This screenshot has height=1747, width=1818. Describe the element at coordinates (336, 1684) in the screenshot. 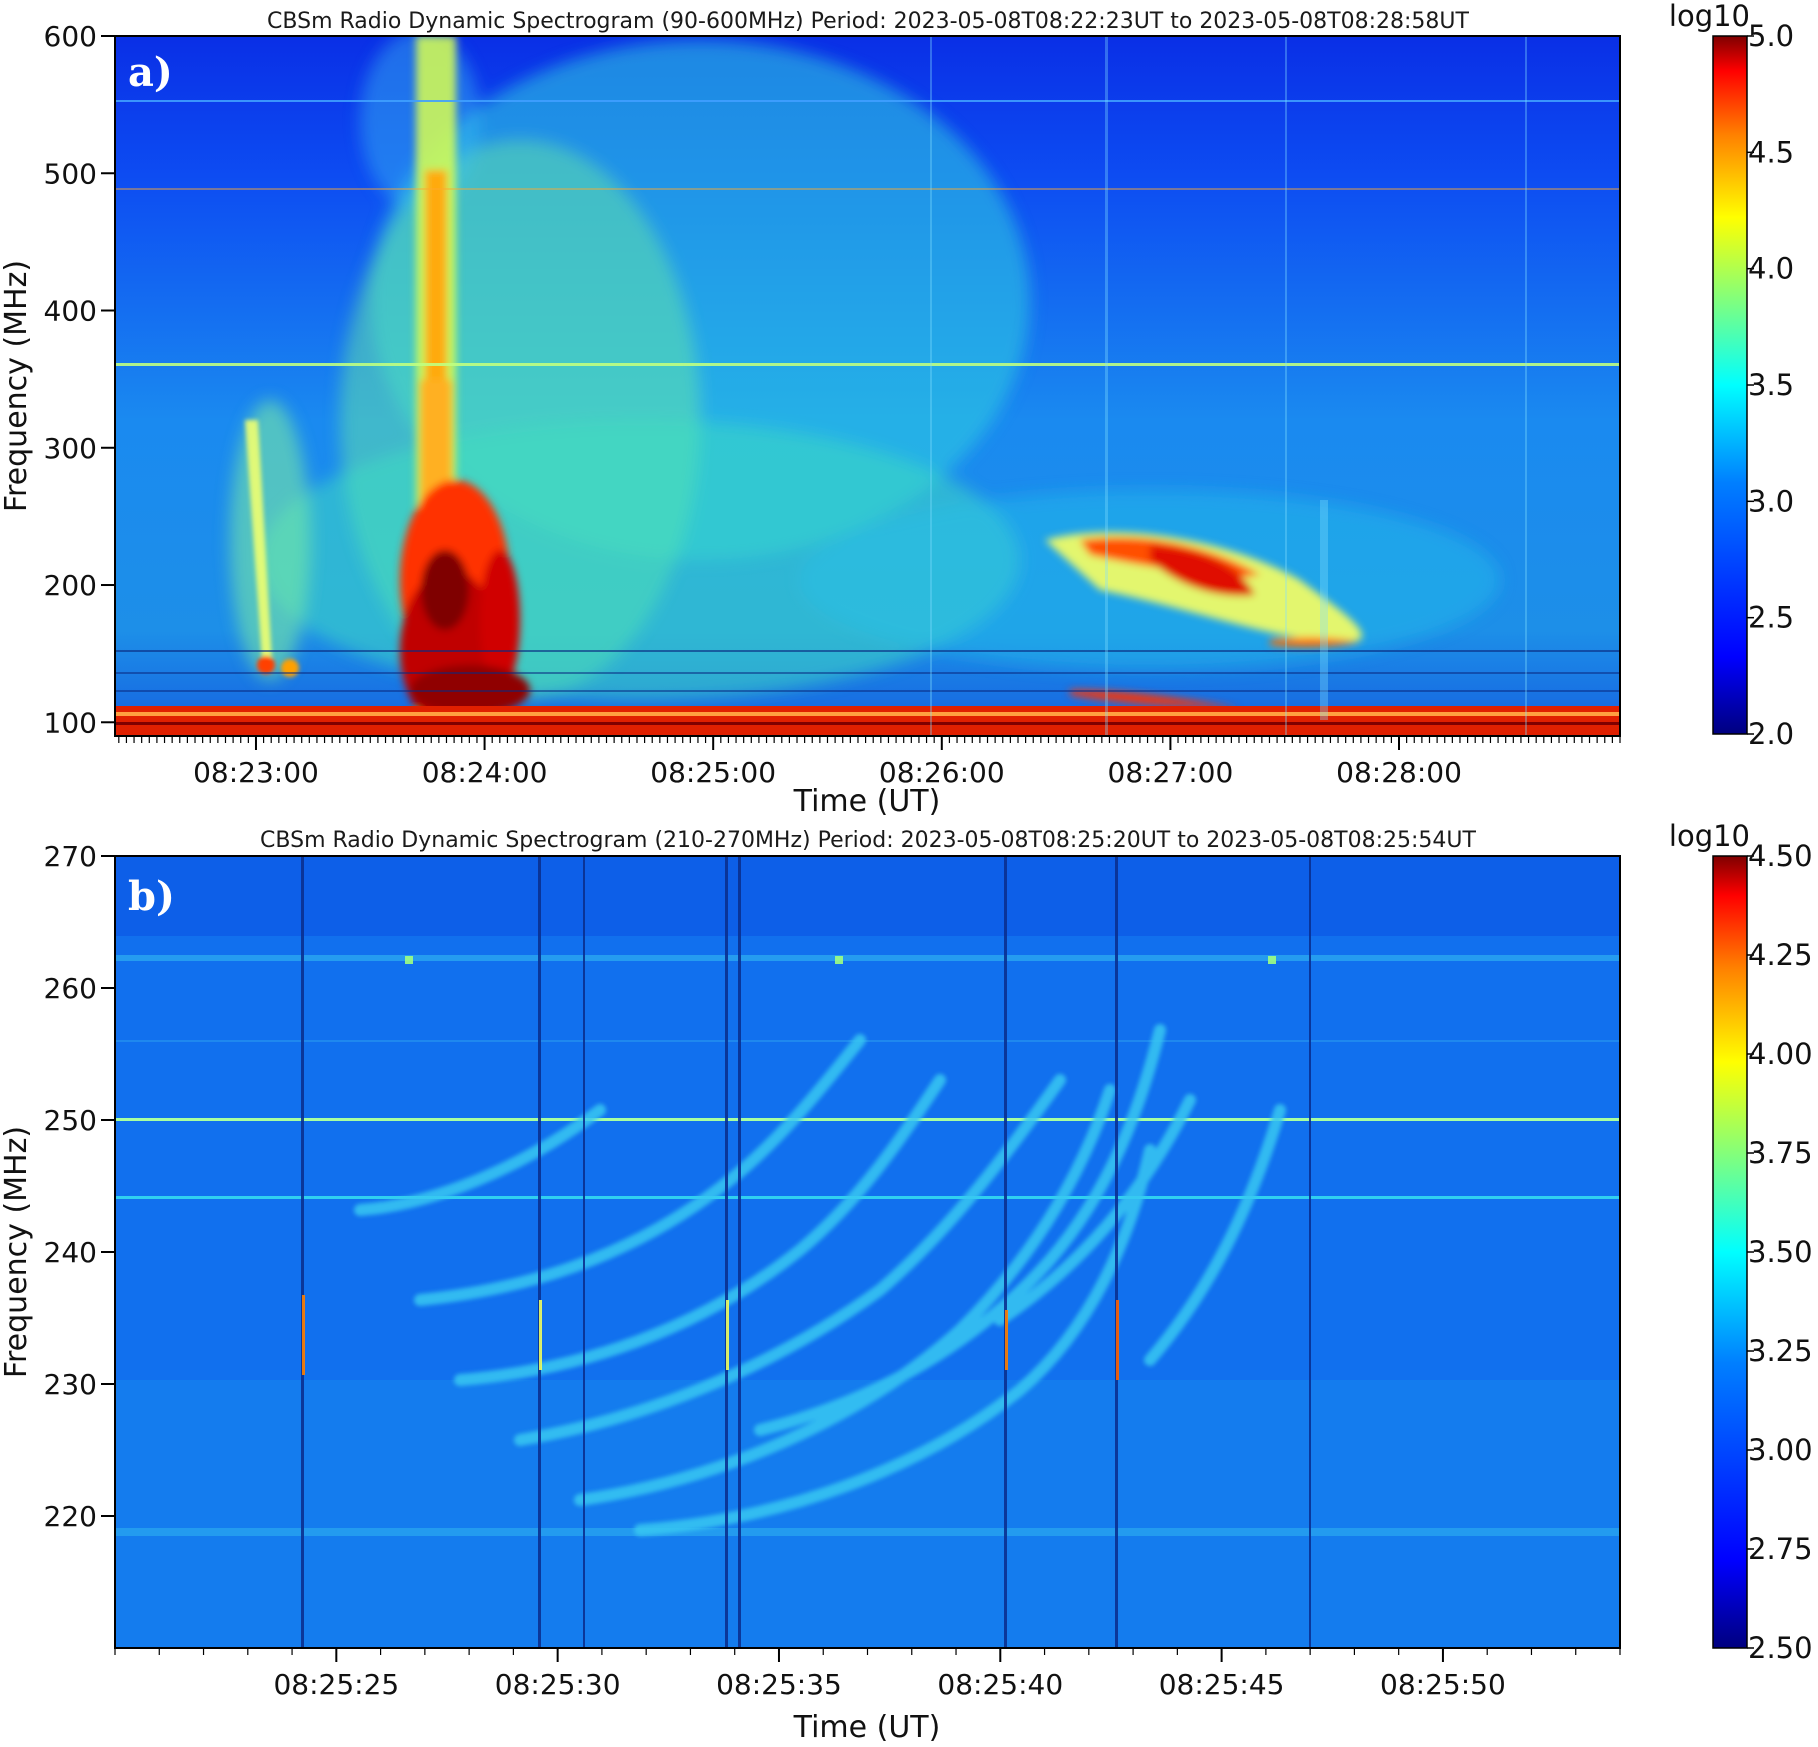

I see `x-tick-label: 08:25:25` at that location.